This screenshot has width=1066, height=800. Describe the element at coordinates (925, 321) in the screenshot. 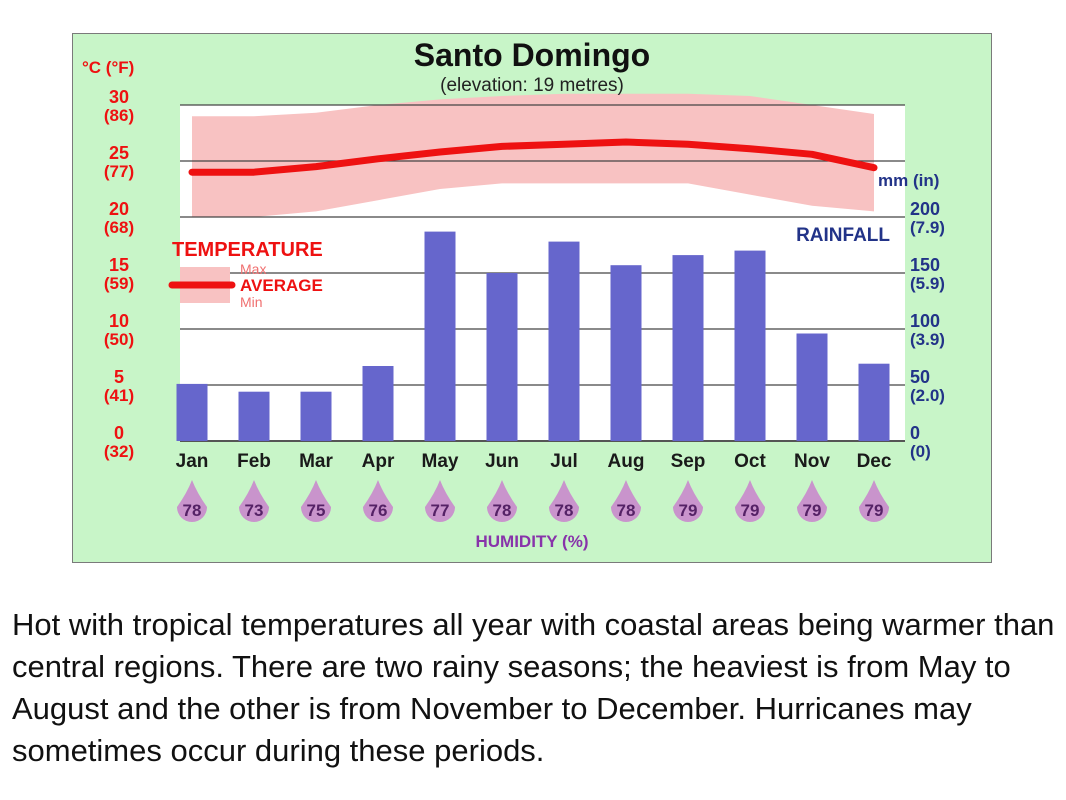

I see `rainfall-tick-mm: 100` at that location.